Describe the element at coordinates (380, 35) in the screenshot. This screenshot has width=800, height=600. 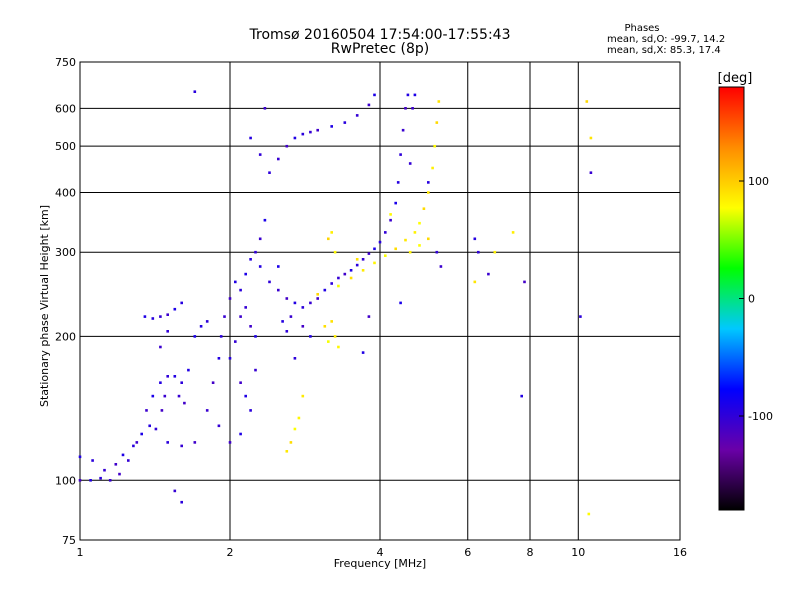
I see `chart-title: Tromsø 20160504 17:54:00-17:55:43` at that location.